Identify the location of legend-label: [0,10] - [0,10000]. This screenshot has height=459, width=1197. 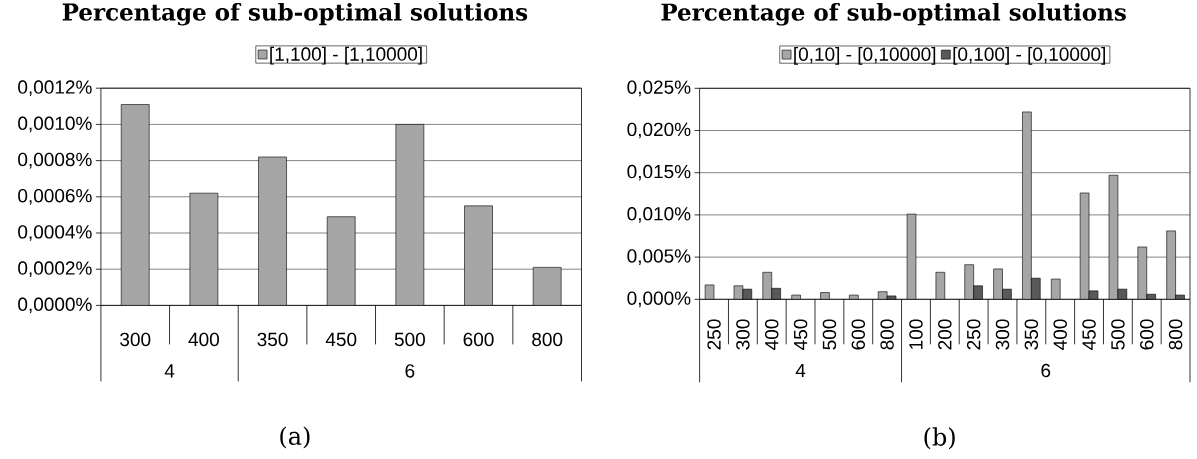
(865, 55).